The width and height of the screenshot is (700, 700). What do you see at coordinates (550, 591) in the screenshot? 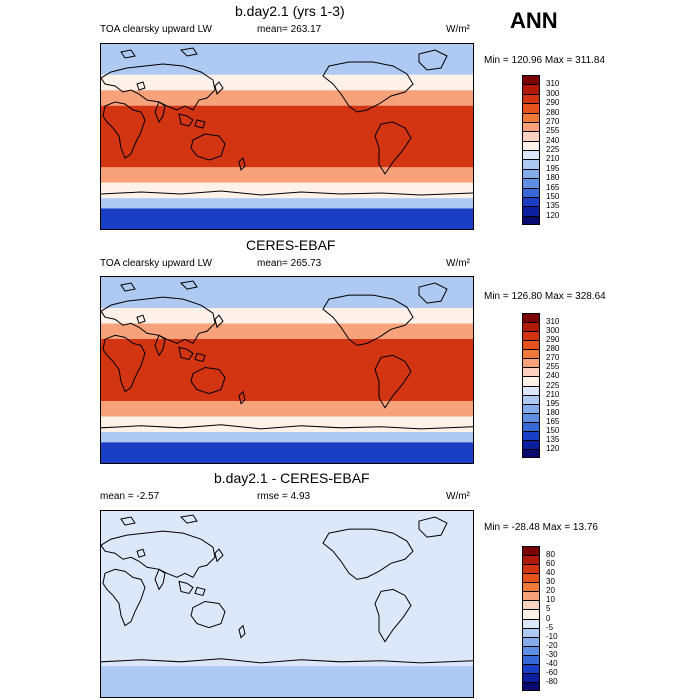
I see `colorbar-tick-label: 20` at bounding box center [550, 591].